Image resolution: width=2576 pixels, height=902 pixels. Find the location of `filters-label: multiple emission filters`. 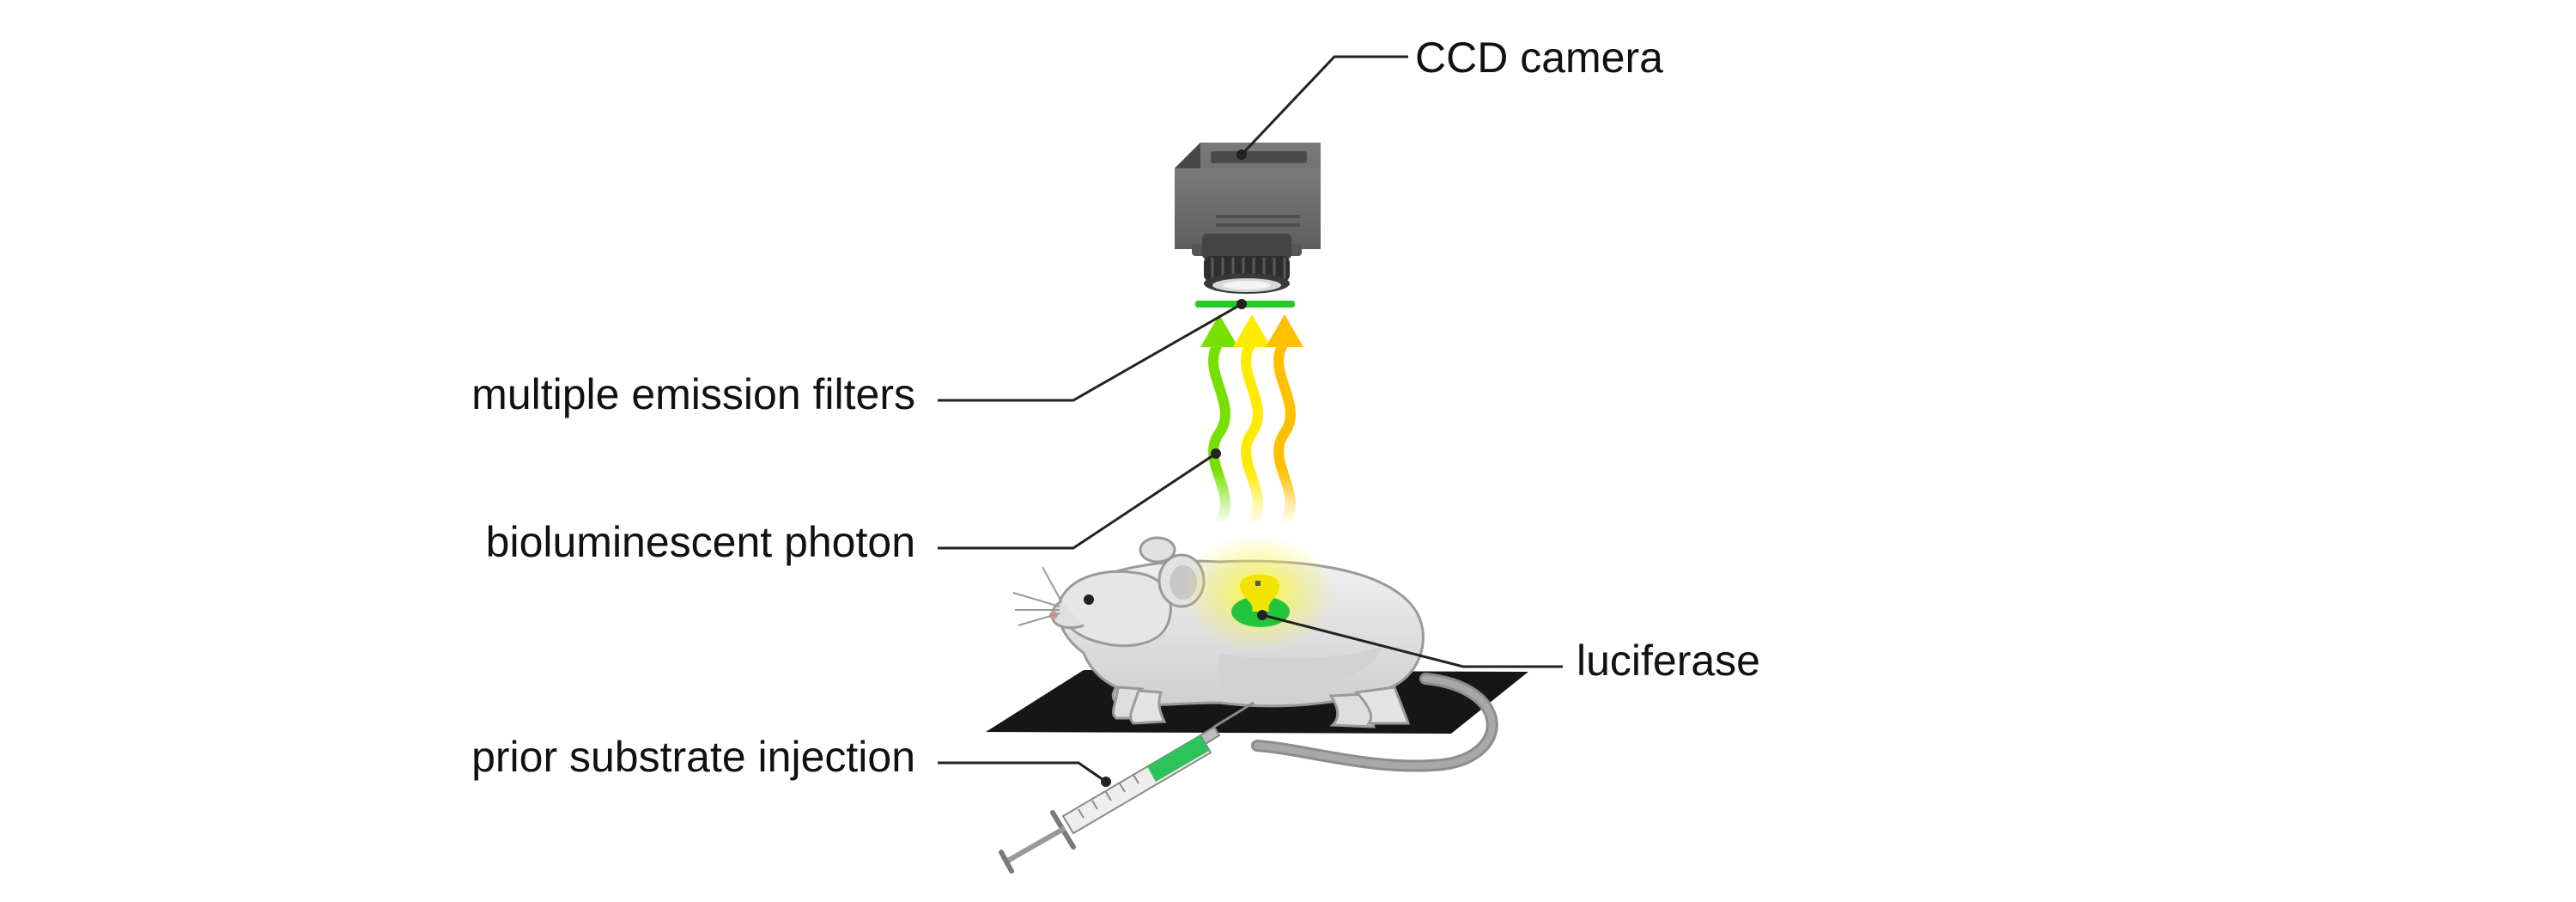

filters-label: multiple emission filters is located at coordinates (693, 394).